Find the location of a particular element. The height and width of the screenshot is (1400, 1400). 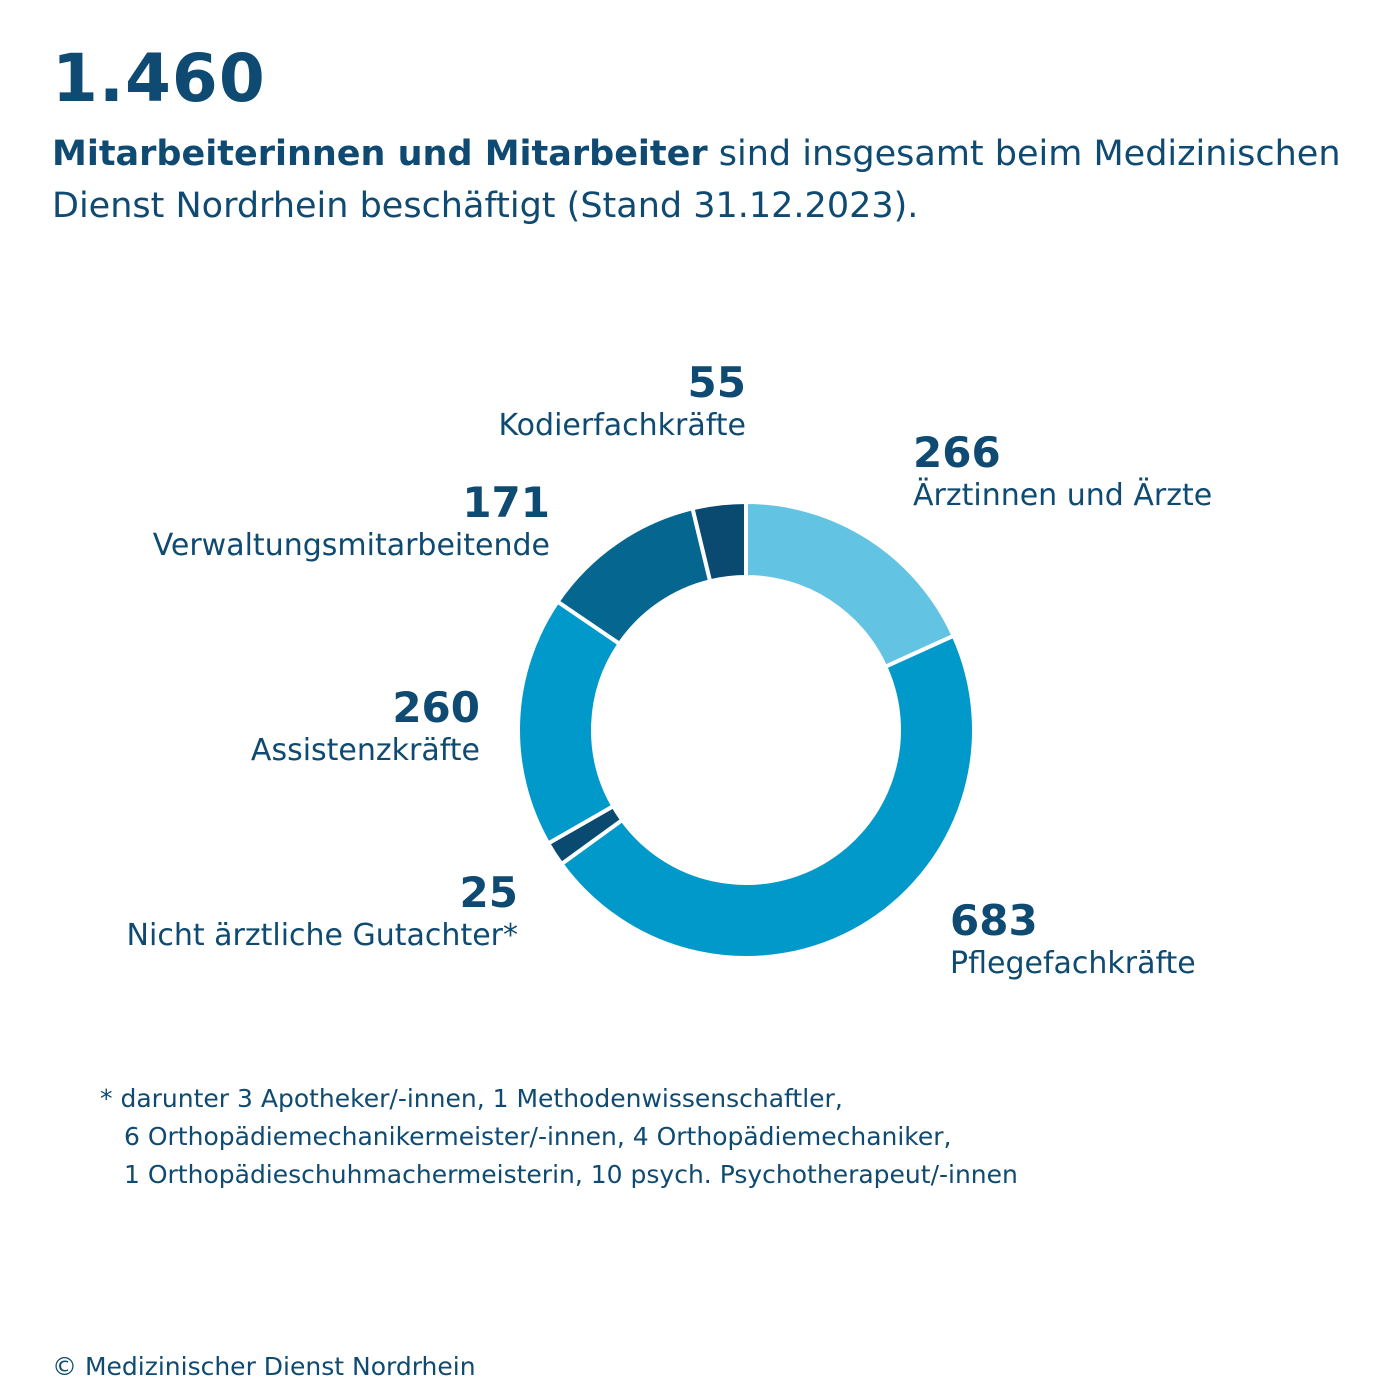

label-pflege: 683 Pflegefachkräfte is located at coordinates (1073, 941).